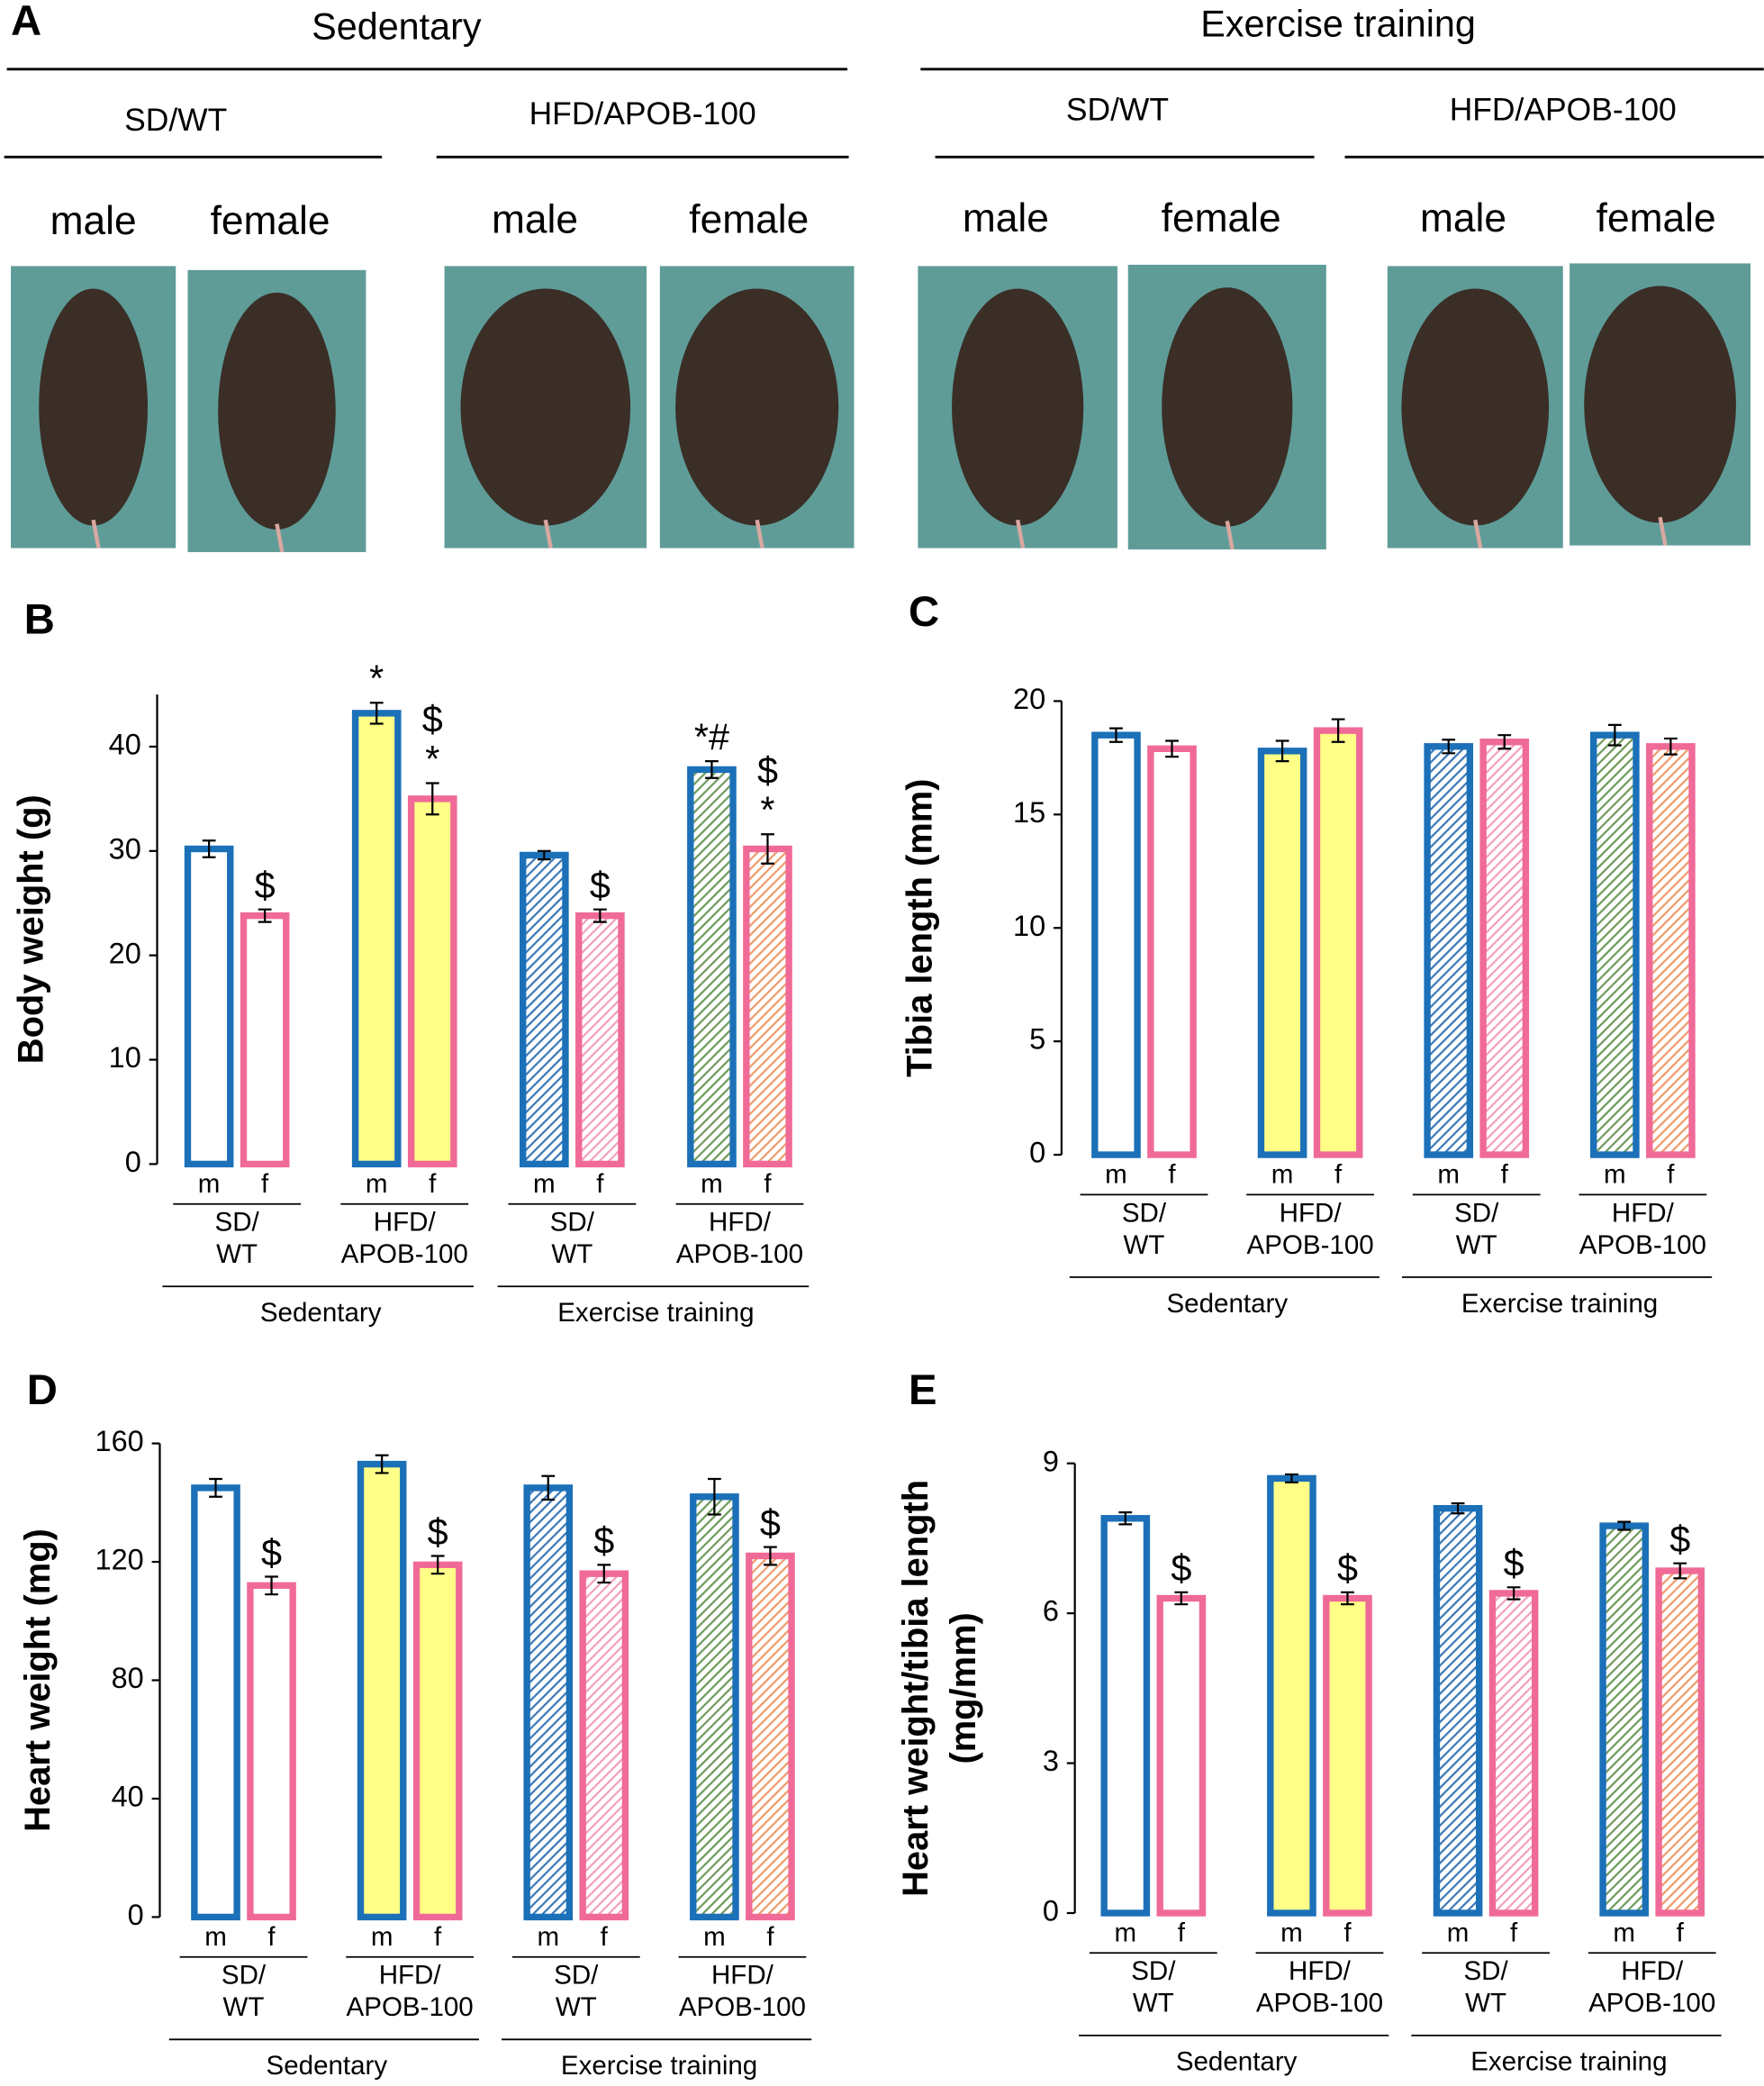 This screenshot has height=2086, width=1764. Describe the element at coordinates (125, 849) in the screenshot. I see `y-tick-label: 30` at that location.